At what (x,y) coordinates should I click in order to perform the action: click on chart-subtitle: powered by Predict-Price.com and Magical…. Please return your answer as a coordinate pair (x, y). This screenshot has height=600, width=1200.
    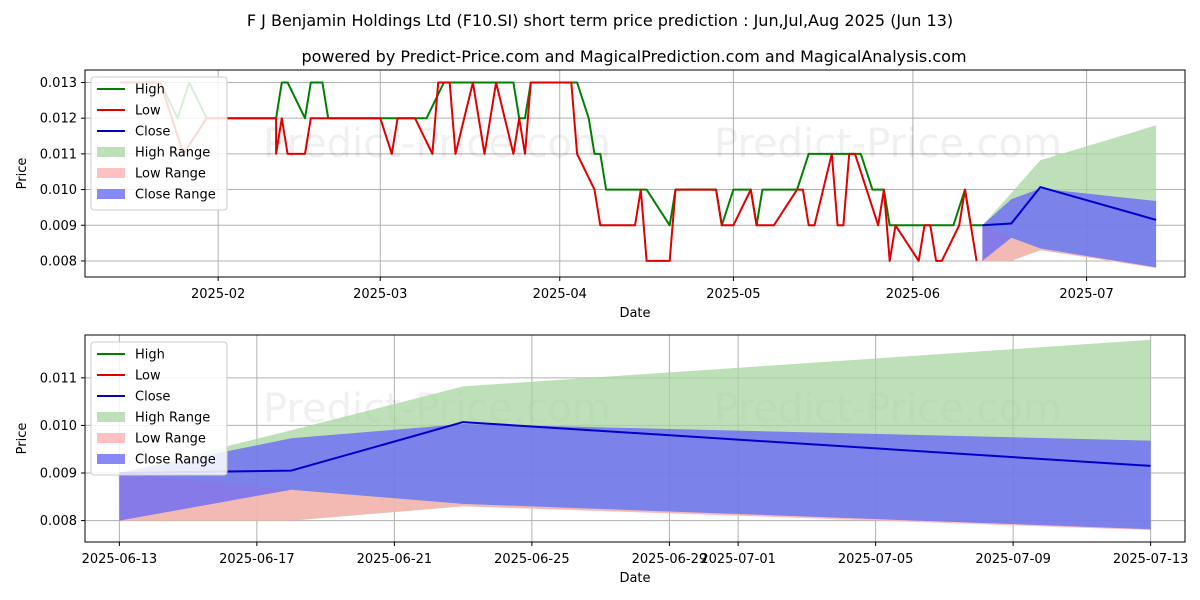
    Looking at the image, I should click on (633, 56).